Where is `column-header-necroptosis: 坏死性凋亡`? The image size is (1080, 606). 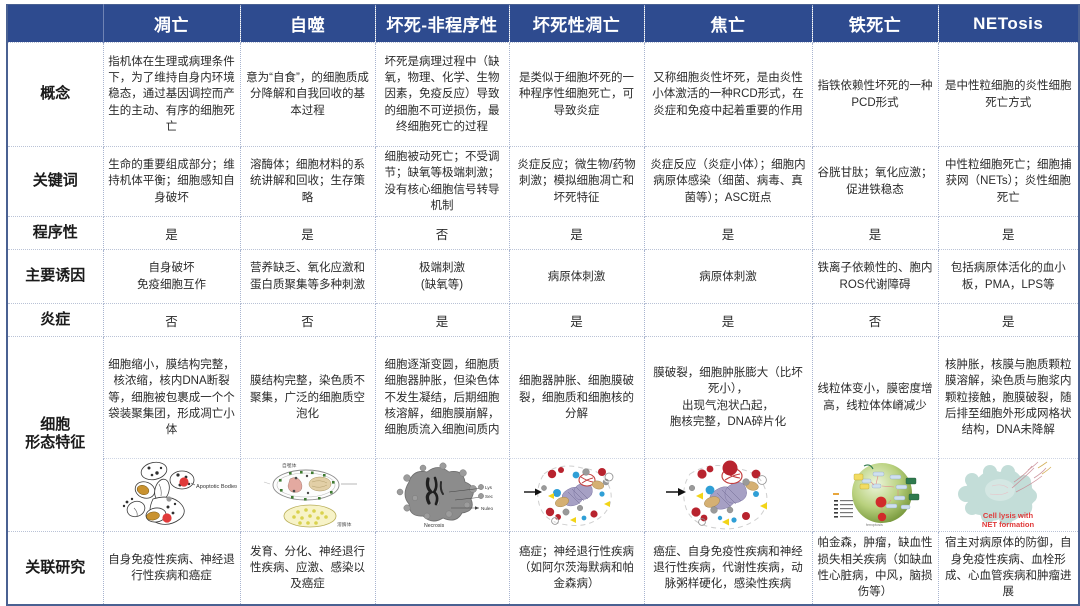
column-header-necroptosis: 坏死性凋亡 is located at coordinates (577, 23).